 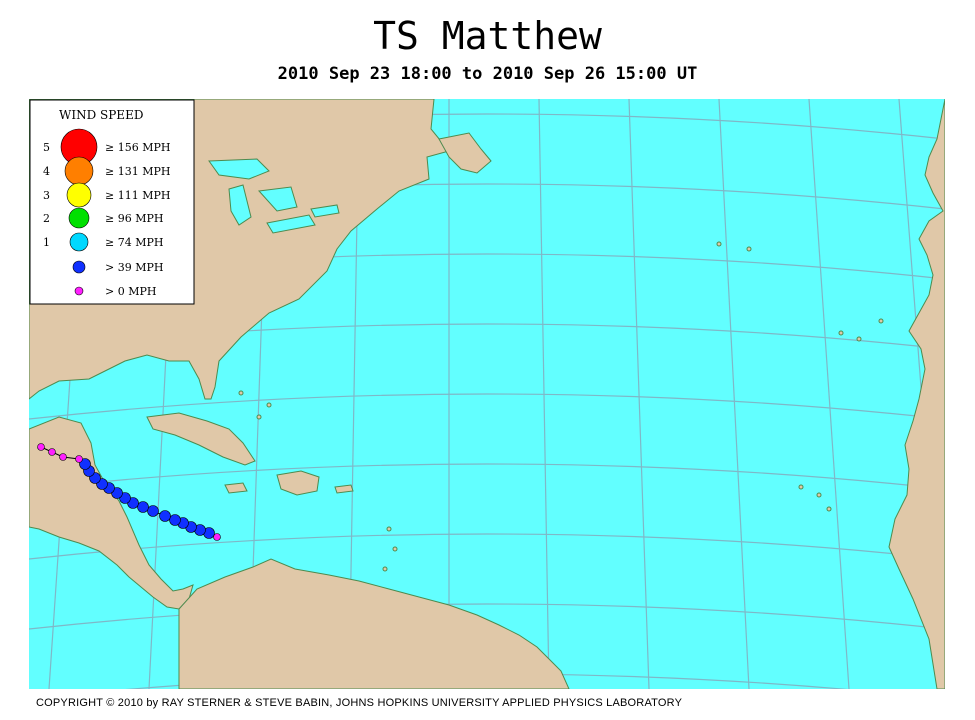 What do you see at coordinates (129, 492) in the screenshot?
I see `storm-track` at bounding box center [129, 492].